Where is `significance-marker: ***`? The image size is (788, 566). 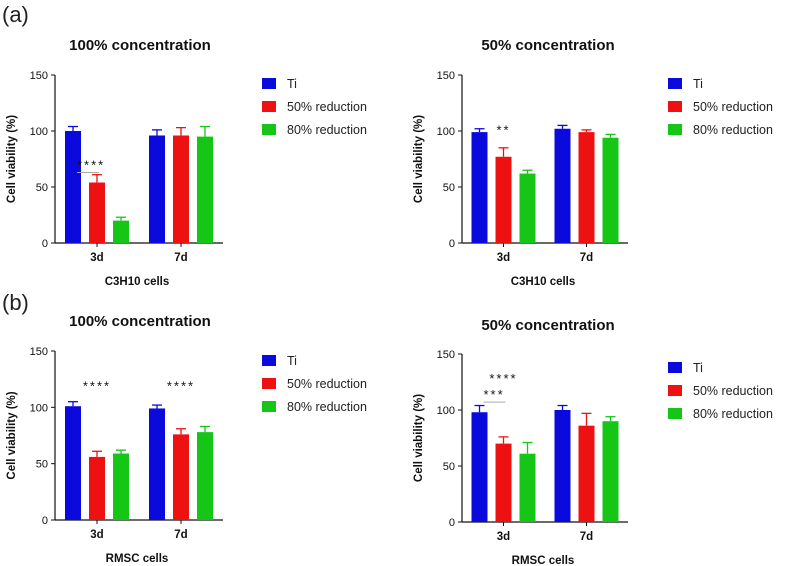 significance-marker: *** is located at coordinates (494, 394).